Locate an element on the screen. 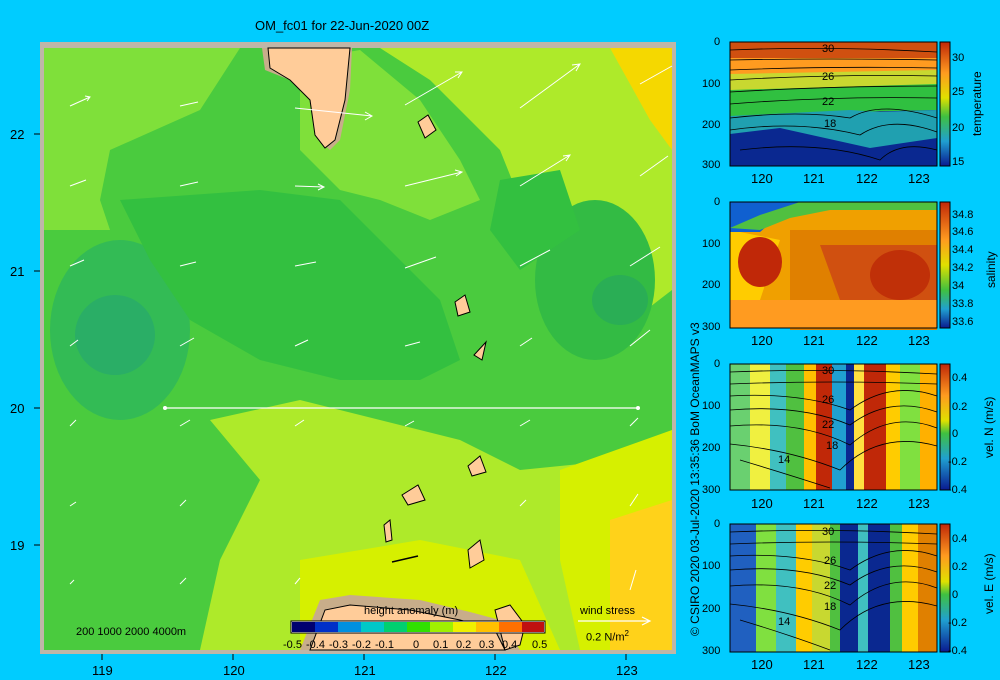 This screenshot has height=680, width=1000. colorbar-label: -0.3 is located at coordinates (338, 645).